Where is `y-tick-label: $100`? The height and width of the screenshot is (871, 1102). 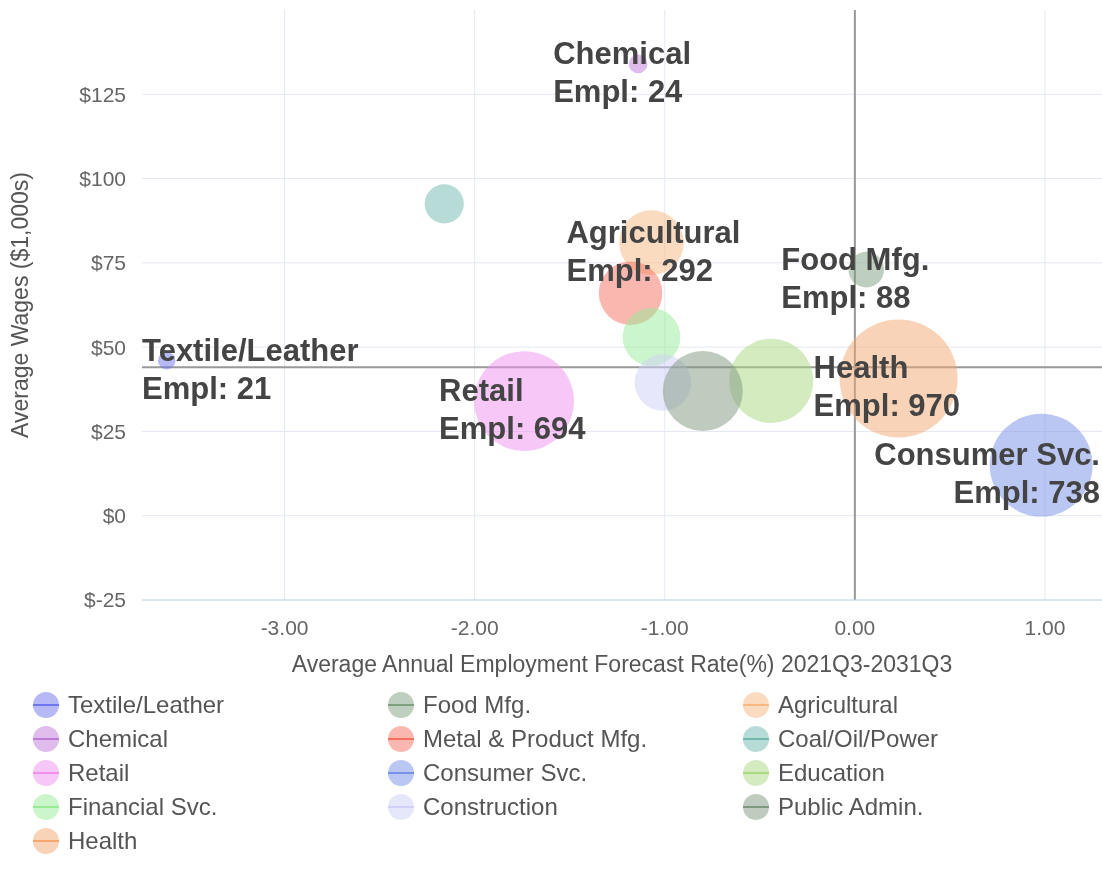 y-tick-label: $100 is located at coordinates (102, 179).